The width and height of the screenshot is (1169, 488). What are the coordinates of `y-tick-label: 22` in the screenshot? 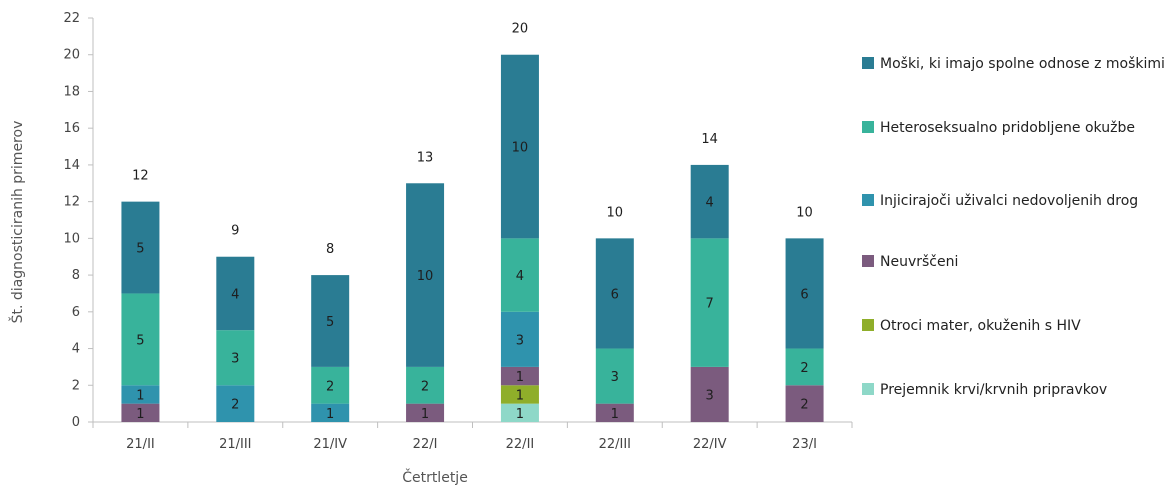 It's located at (71, 18).